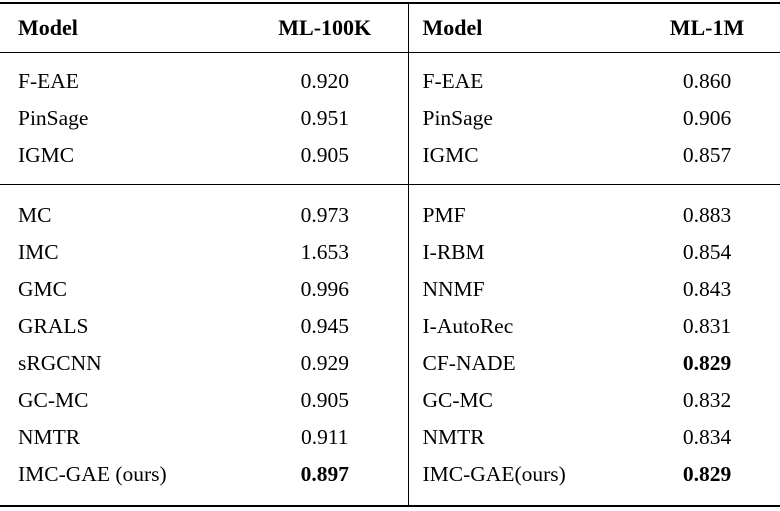 This screenshot has width=780, height=511. Describe the element at coordinates (324, 326) in the screenshot. I see `value-cell: 0.945` at that location.